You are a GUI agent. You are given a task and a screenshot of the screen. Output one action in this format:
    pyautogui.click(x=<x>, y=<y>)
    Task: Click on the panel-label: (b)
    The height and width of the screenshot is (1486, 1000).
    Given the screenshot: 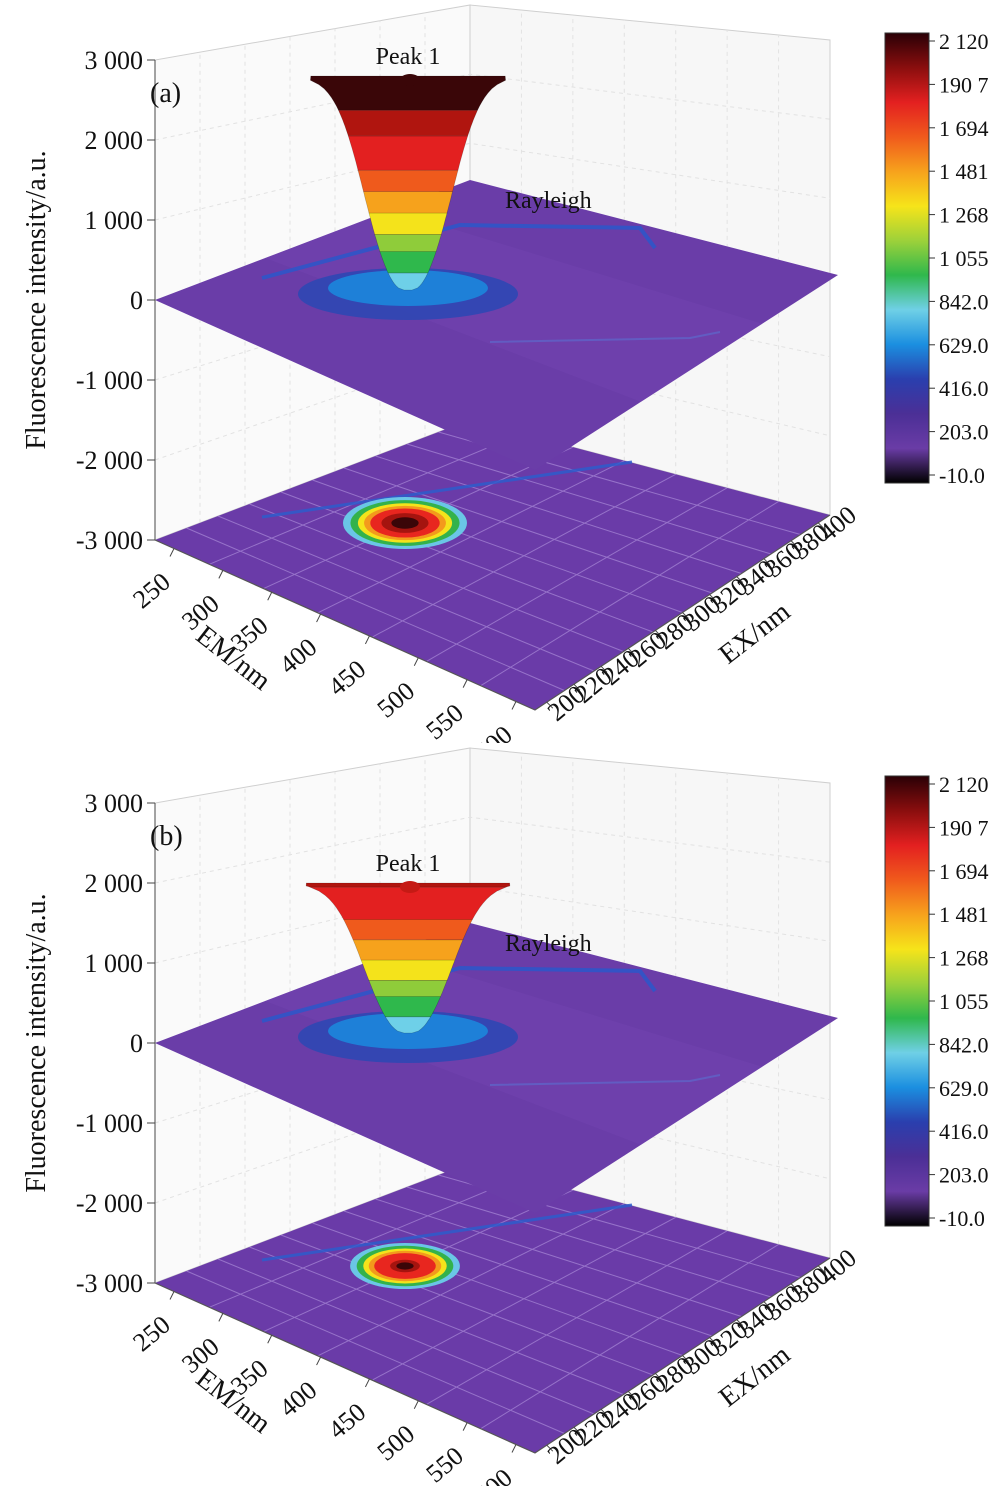 What is the action you would take?
    pyautogui.click(x=166, y=836)
    